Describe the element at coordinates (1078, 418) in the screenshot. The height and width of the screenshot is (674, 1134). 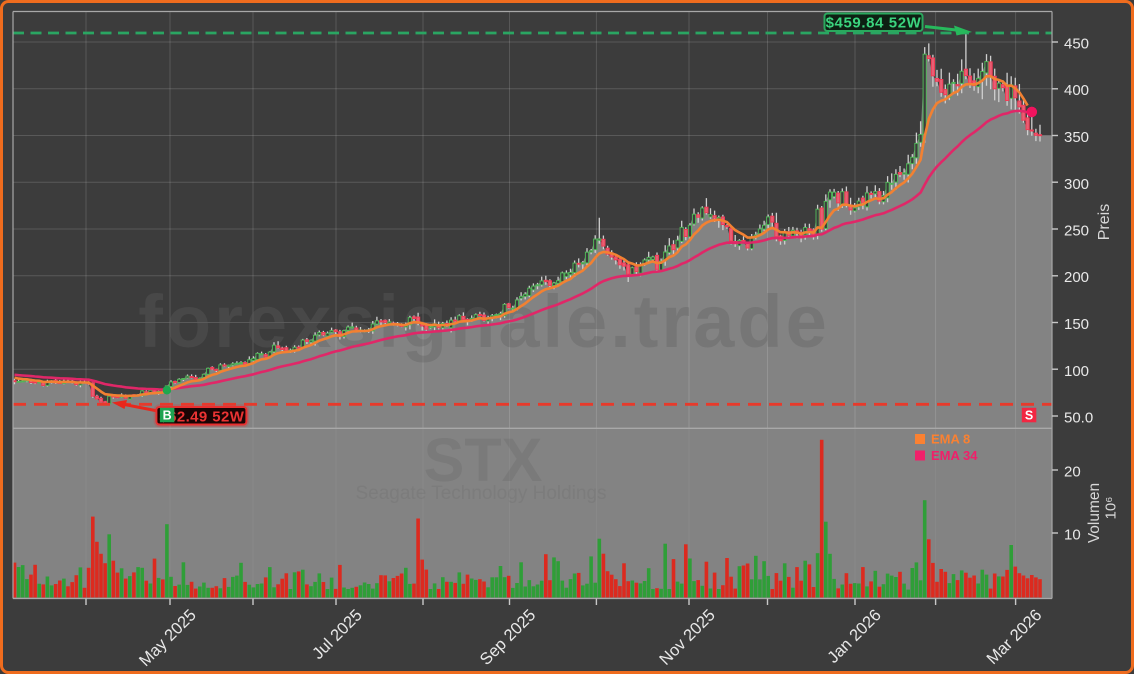
I see `svg-text: 50.0` at that location.